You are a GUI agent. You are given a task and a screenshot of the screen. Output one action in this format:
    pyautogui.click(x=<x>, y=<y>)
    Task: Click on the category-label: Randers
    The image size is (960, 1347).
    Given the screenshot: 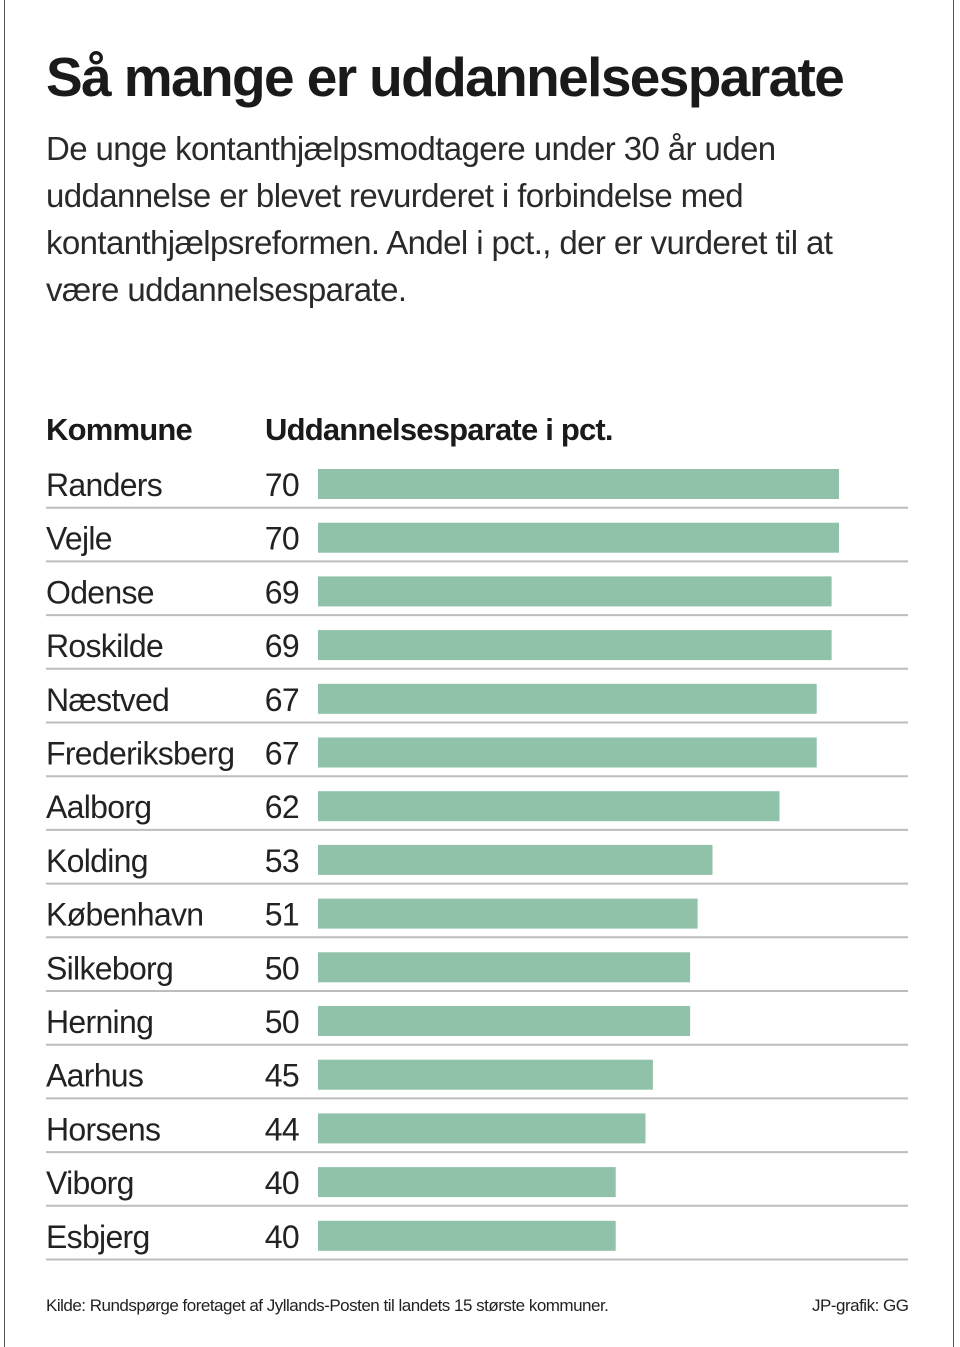 What is the action you would take?
    pyautogui.click(x=104, y=485)
    